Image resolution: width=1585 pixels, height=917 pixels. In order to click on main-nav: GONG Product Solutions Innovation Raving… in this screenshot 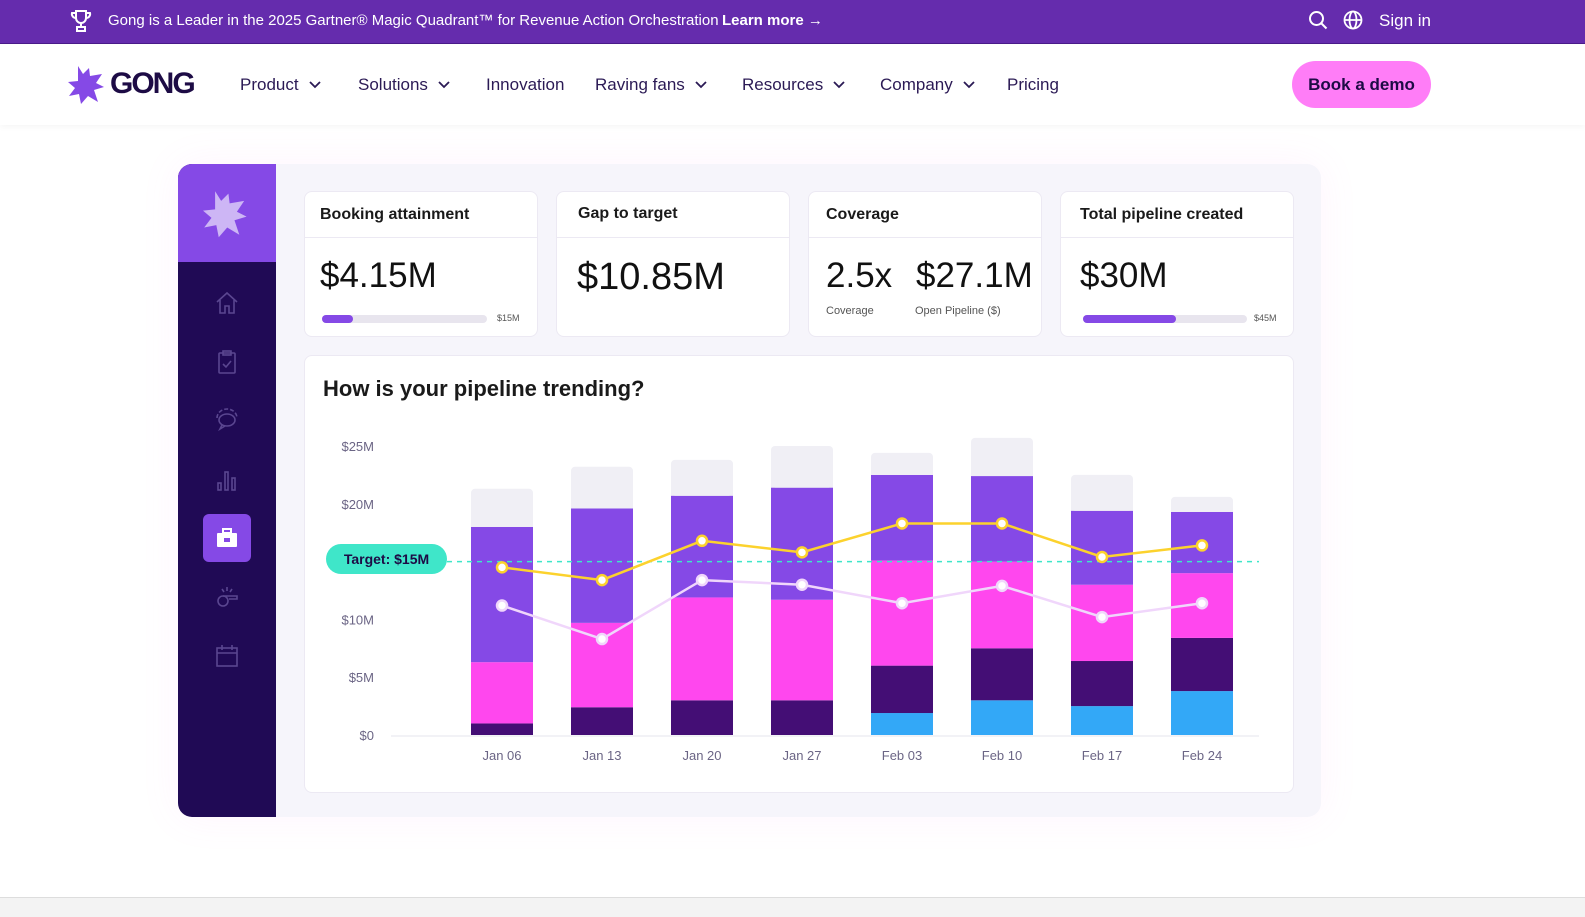, I will do `click(792, 85)`.